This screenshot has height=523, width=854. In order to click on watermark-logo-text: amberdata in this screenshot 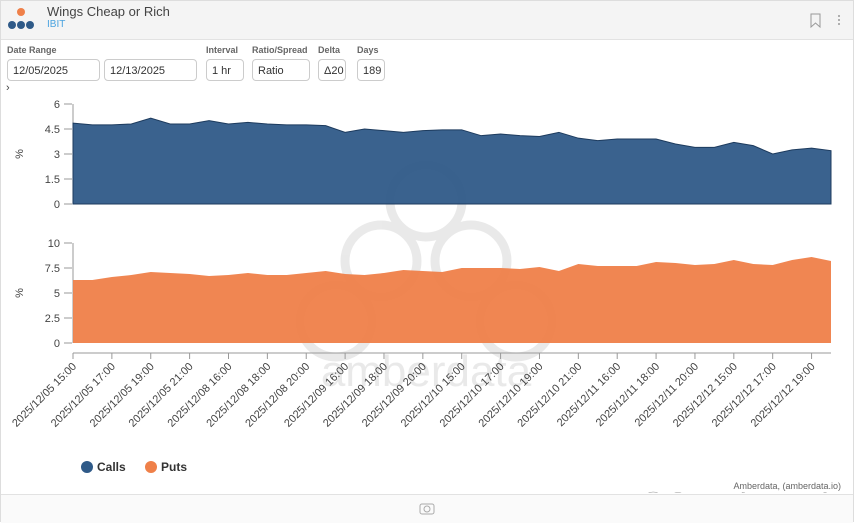, I will do `click(426, 371)`.